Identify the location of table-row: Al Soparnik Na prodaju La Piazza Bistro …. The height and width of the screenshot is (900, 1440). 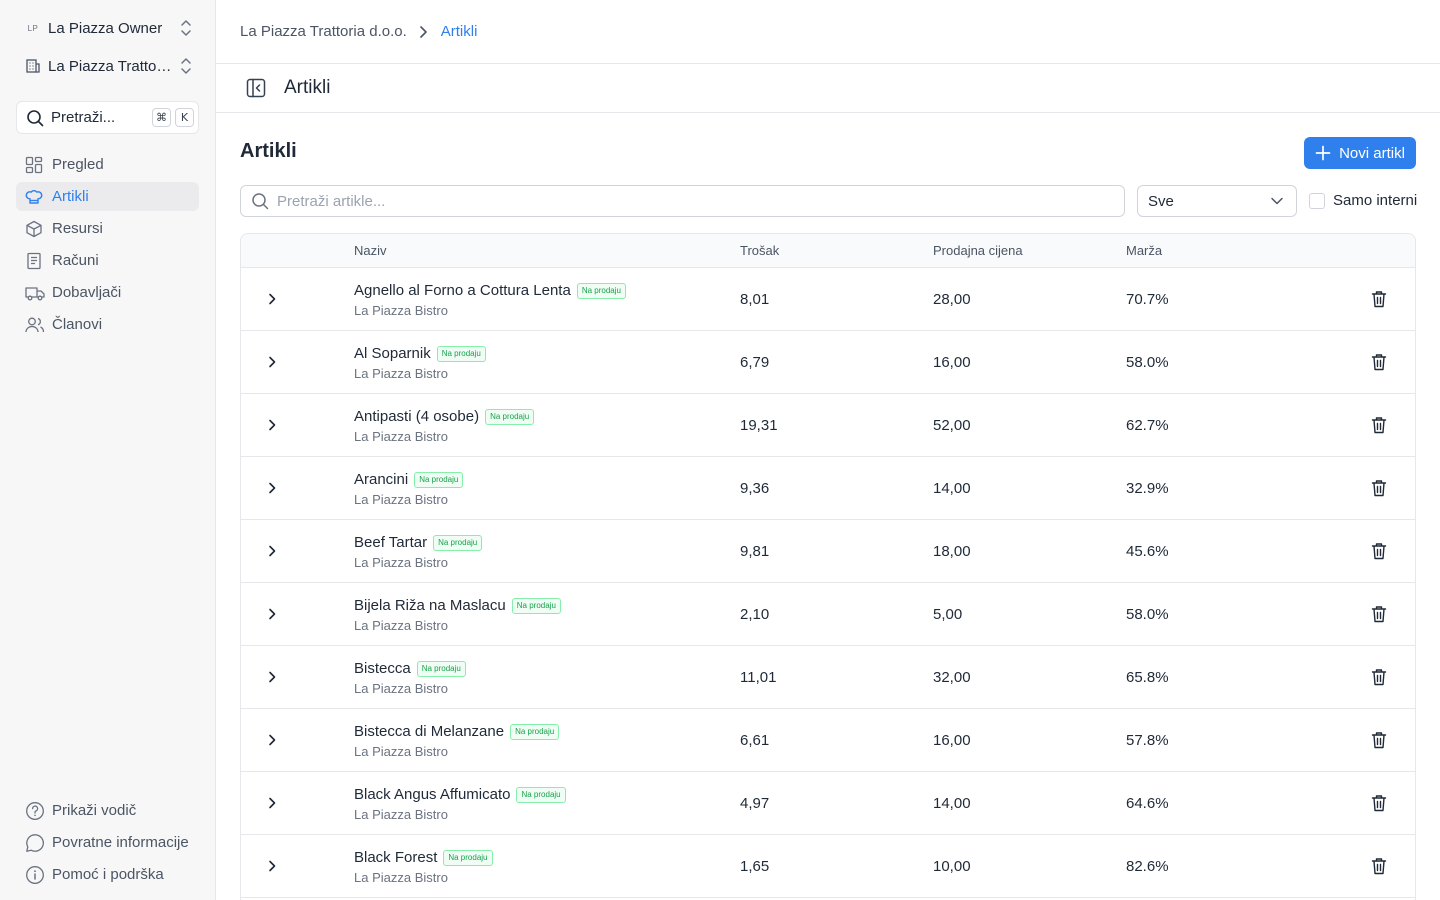
(828, 362).